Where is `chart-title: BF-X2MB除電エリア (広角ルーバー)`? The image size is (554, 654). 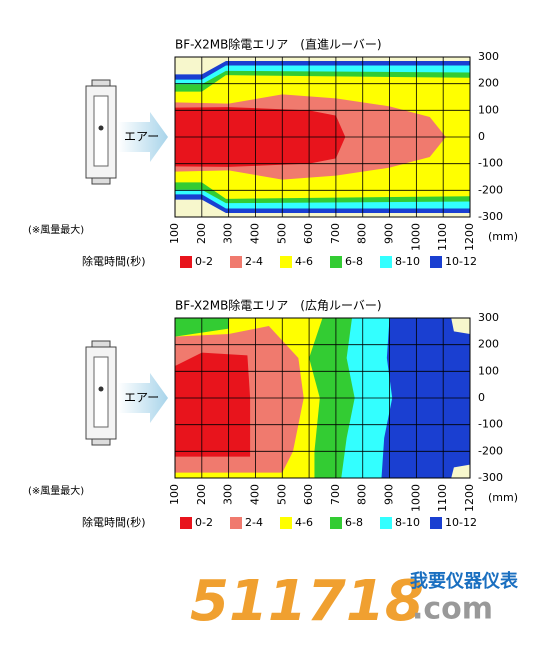 chart-title: BF-X2MB除電エリア (広角ルーバー) is located at coordinates (278, 305).